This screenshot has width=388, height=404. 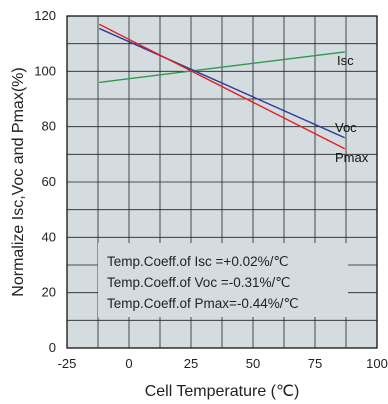 I want to click on x-tick-label: -25, so click(x=67, y=363).